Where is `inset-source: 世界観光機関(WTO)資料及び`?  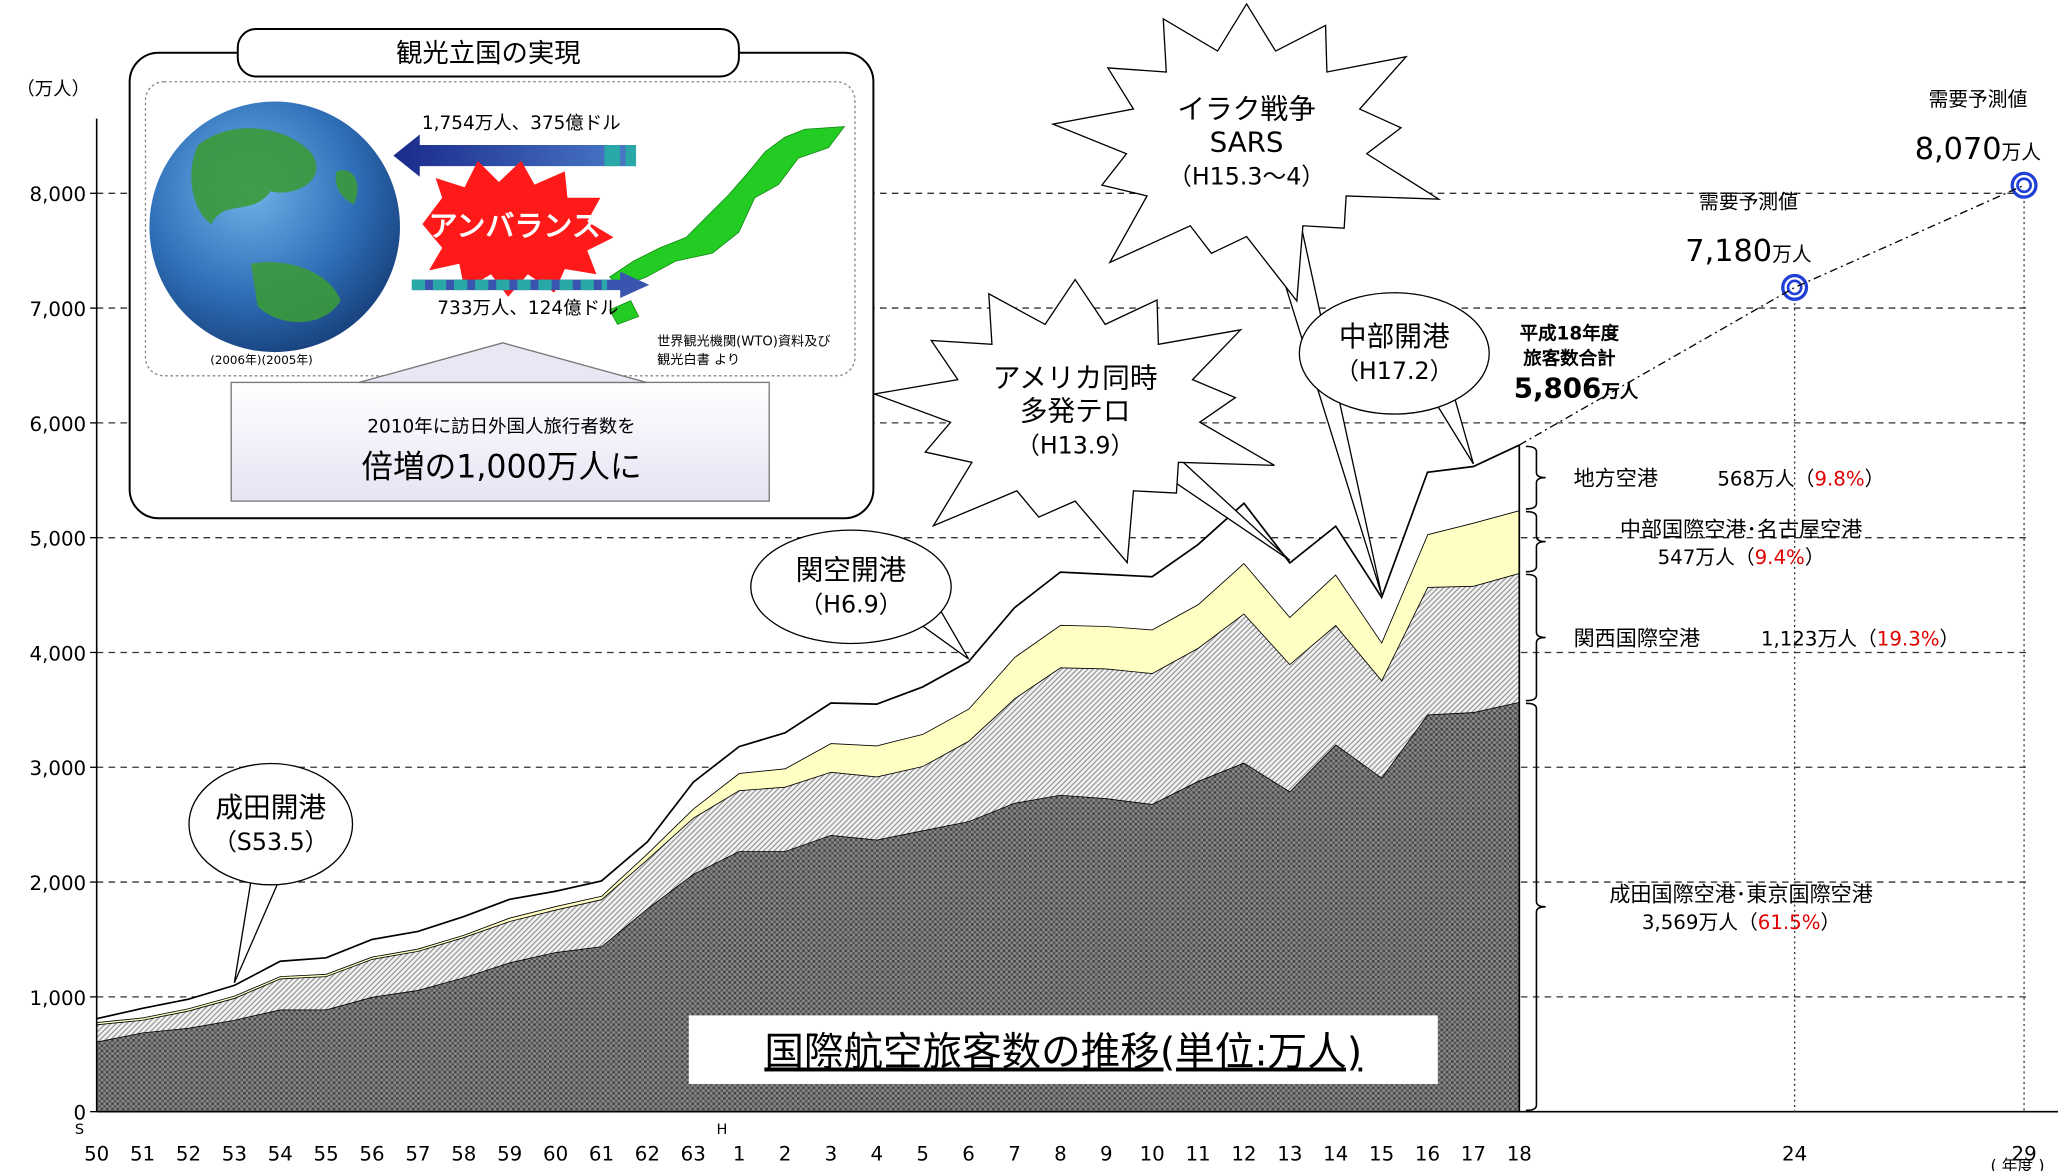
inset-source: 世界観光機関(WTO)資料及び is located at coordinates (743, 340).